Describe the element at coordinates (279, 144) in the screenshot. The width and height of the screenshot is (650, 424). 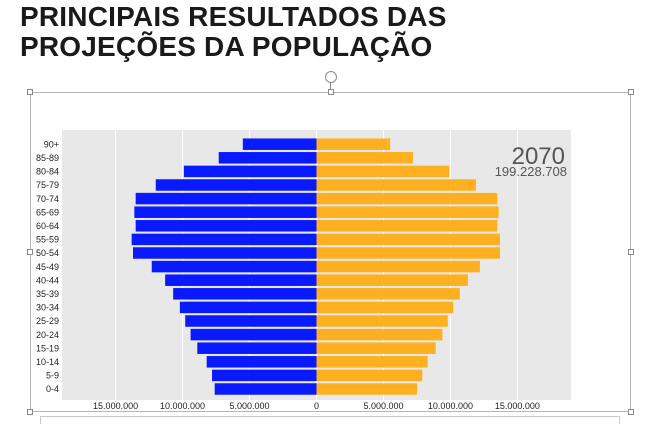
I see `bar-left-90+` at that location.